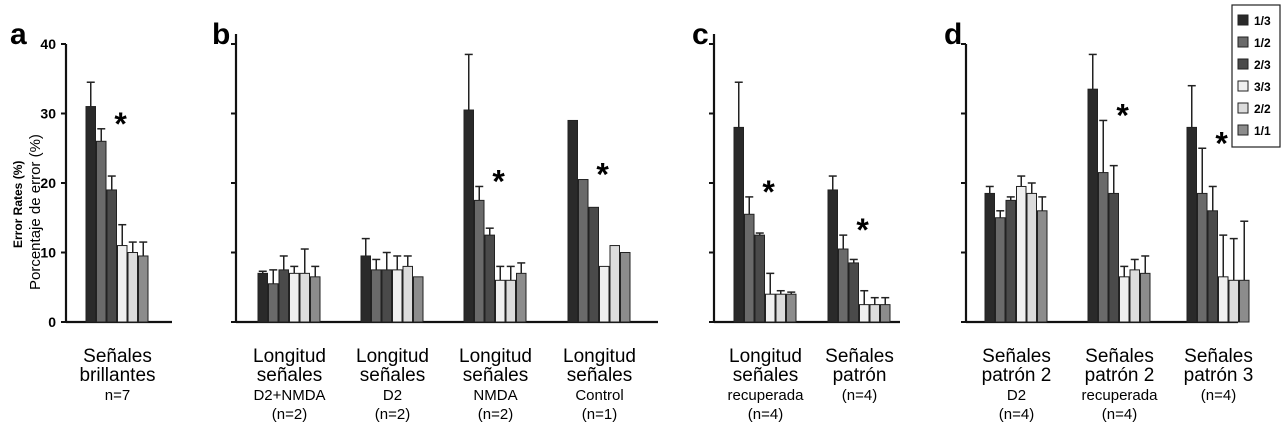 This screenshot has width=1284, height=433. What do you see at coordinates (18, 34) in the screenshot?
I see `panel-letter: a` at bounding box center [18, 34].